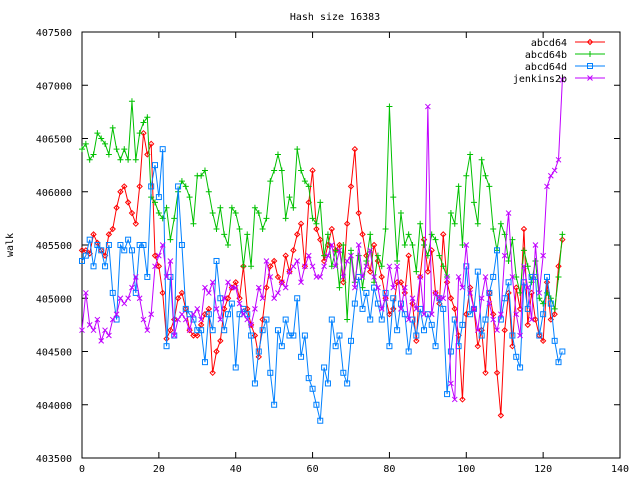 The height and width of the screenshot is (480, 640). Describe the element at coordinates (546, 55) in the screenshot. I see `legend-label: abcd64b` at that location.